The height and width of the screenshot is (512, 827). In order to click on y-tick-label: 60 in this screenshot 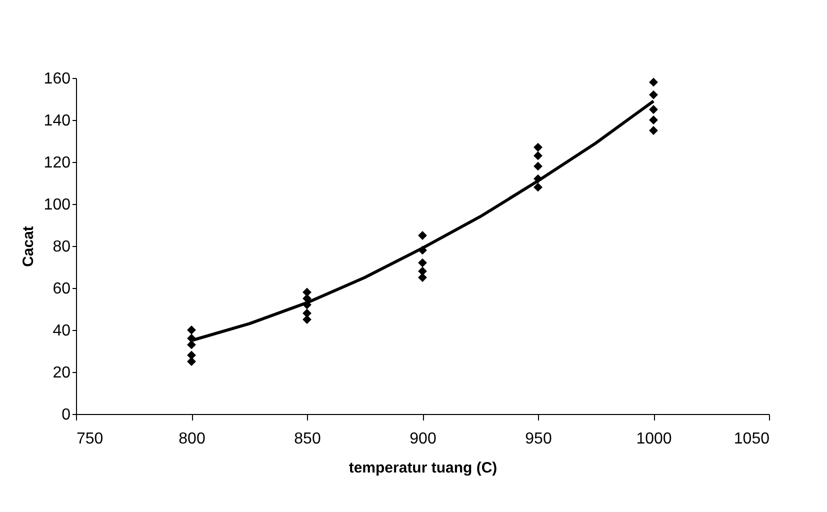, I will do `click(61, 289)`.